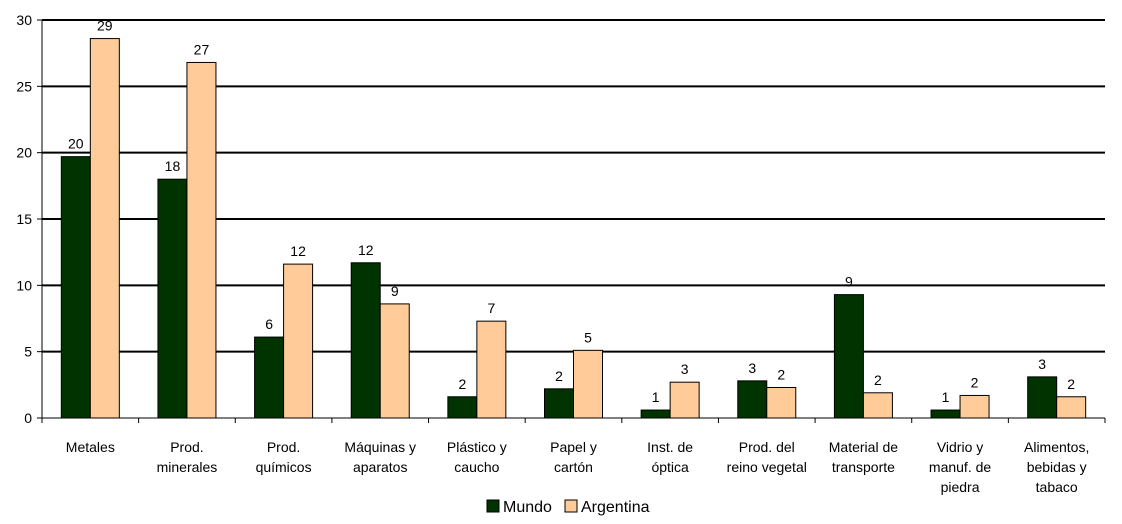 This screenshot has width=1122, height=524. I want to click on data-label-mundo: 12, so click(366, 250).